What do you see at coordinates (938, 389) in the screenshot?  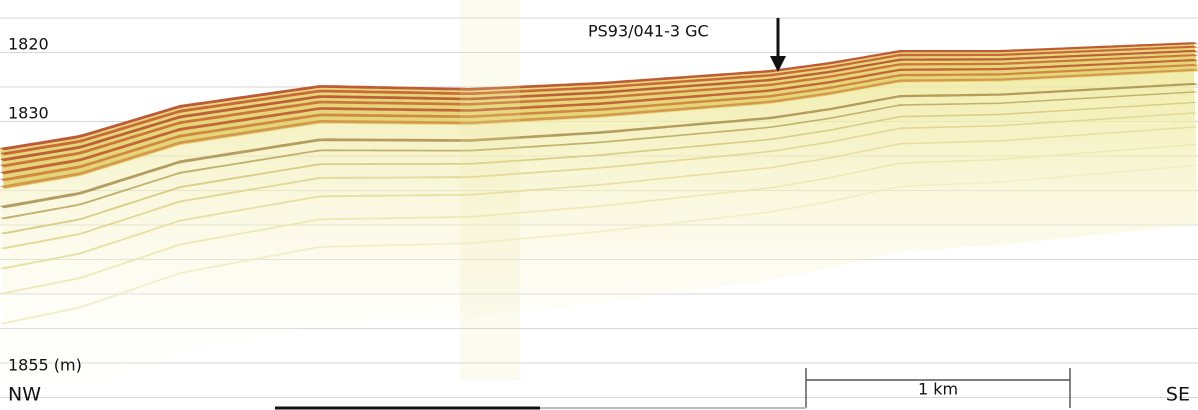 I see `scale-label: 1 km` at bounding box center [938, 389].